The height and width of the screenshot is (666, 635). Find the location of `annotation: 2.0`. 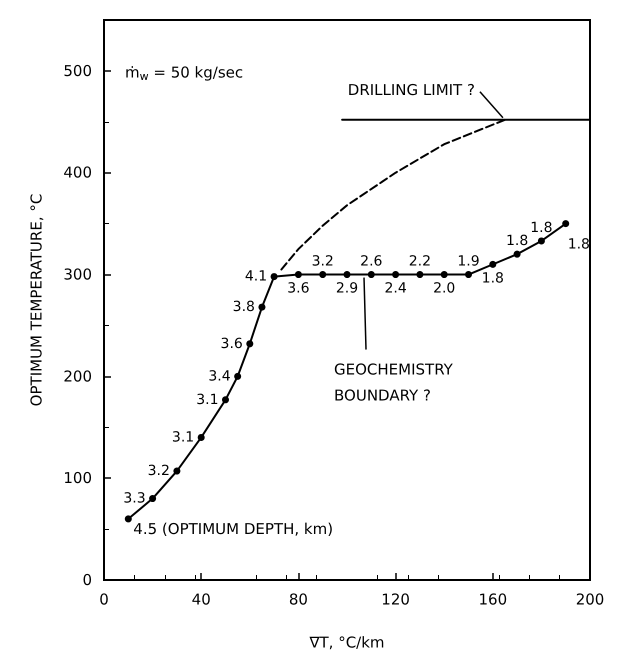

annotation: 2.0 is located at coordinates (444, 288).